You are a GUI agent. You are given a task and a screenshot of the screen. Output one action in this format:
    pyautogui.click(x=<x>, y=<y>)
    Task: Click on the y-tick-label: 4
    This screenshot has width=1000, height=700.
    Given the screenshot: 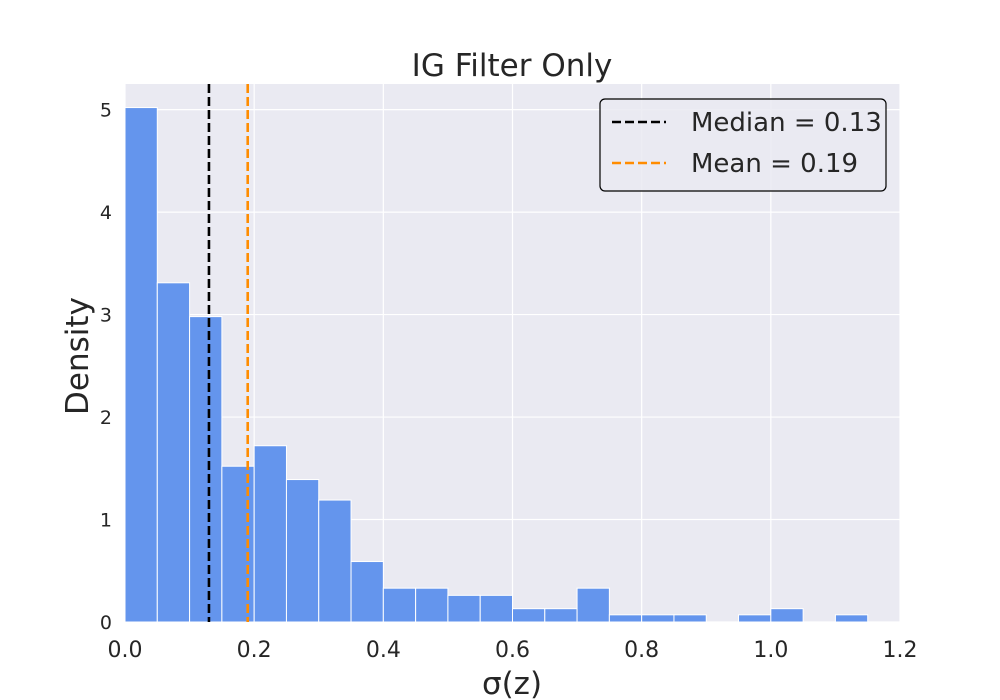 What is the action you would take?
    pyautogui.click(x=106, y=213)
    